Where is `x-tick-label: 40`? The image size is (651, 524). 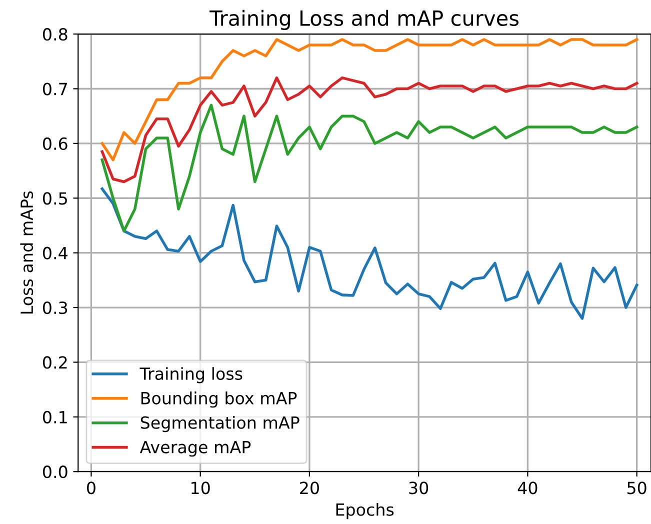
x-tick-label: 40 is located at coordinates (528, 488).